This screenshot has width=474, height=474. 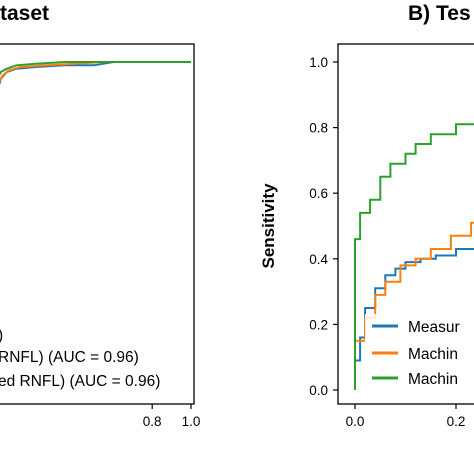 I want to click on panel-a-title: taset, so click(x=24, y=13).